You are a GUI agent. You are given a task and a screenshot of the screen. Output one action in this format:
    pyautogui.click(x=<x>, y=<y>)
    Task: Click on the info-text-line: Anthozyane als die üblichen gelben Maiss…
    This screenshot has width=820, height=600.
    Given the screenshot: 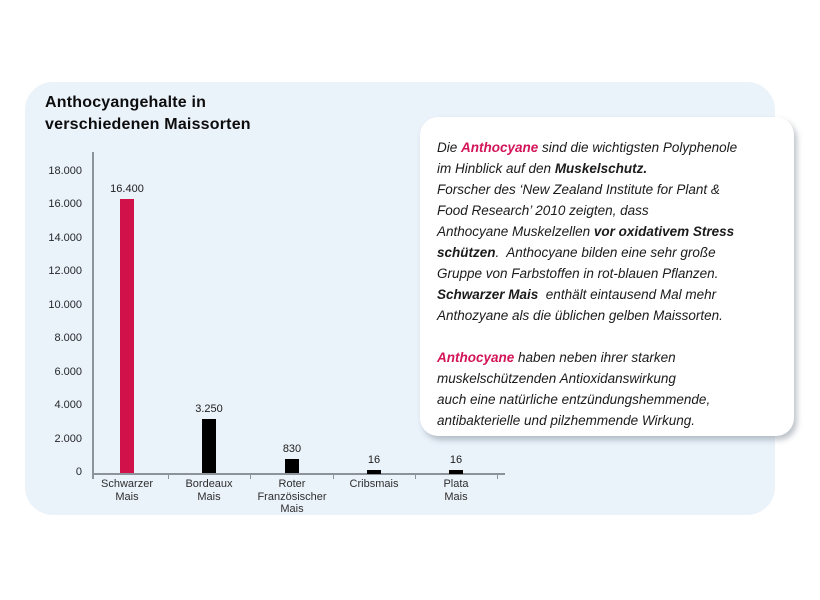 What is the action you would take?
    pyautogui.click(x=607, y=315)
    